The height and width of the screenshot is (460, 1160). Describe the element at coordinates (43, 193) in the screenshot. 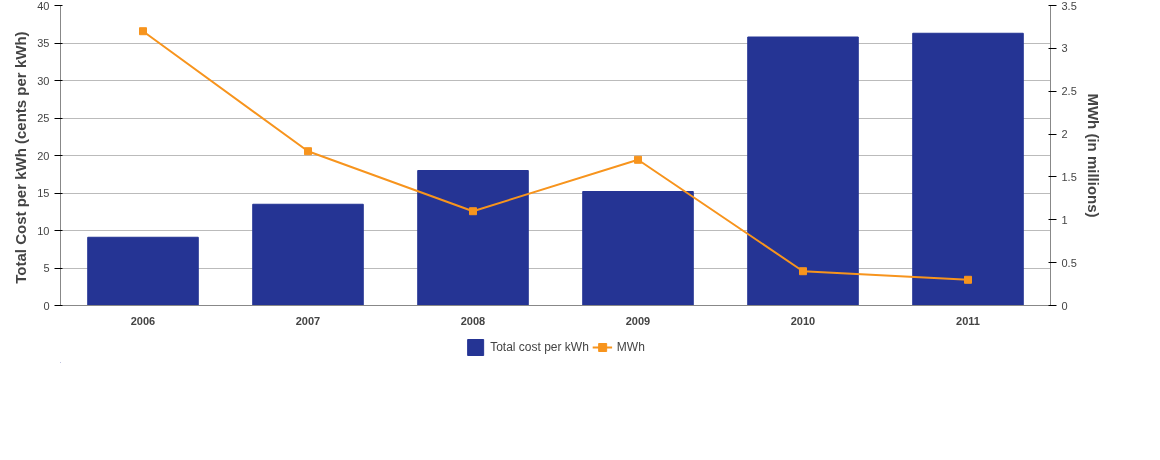

I see `y-tick-label: 15` at that location.